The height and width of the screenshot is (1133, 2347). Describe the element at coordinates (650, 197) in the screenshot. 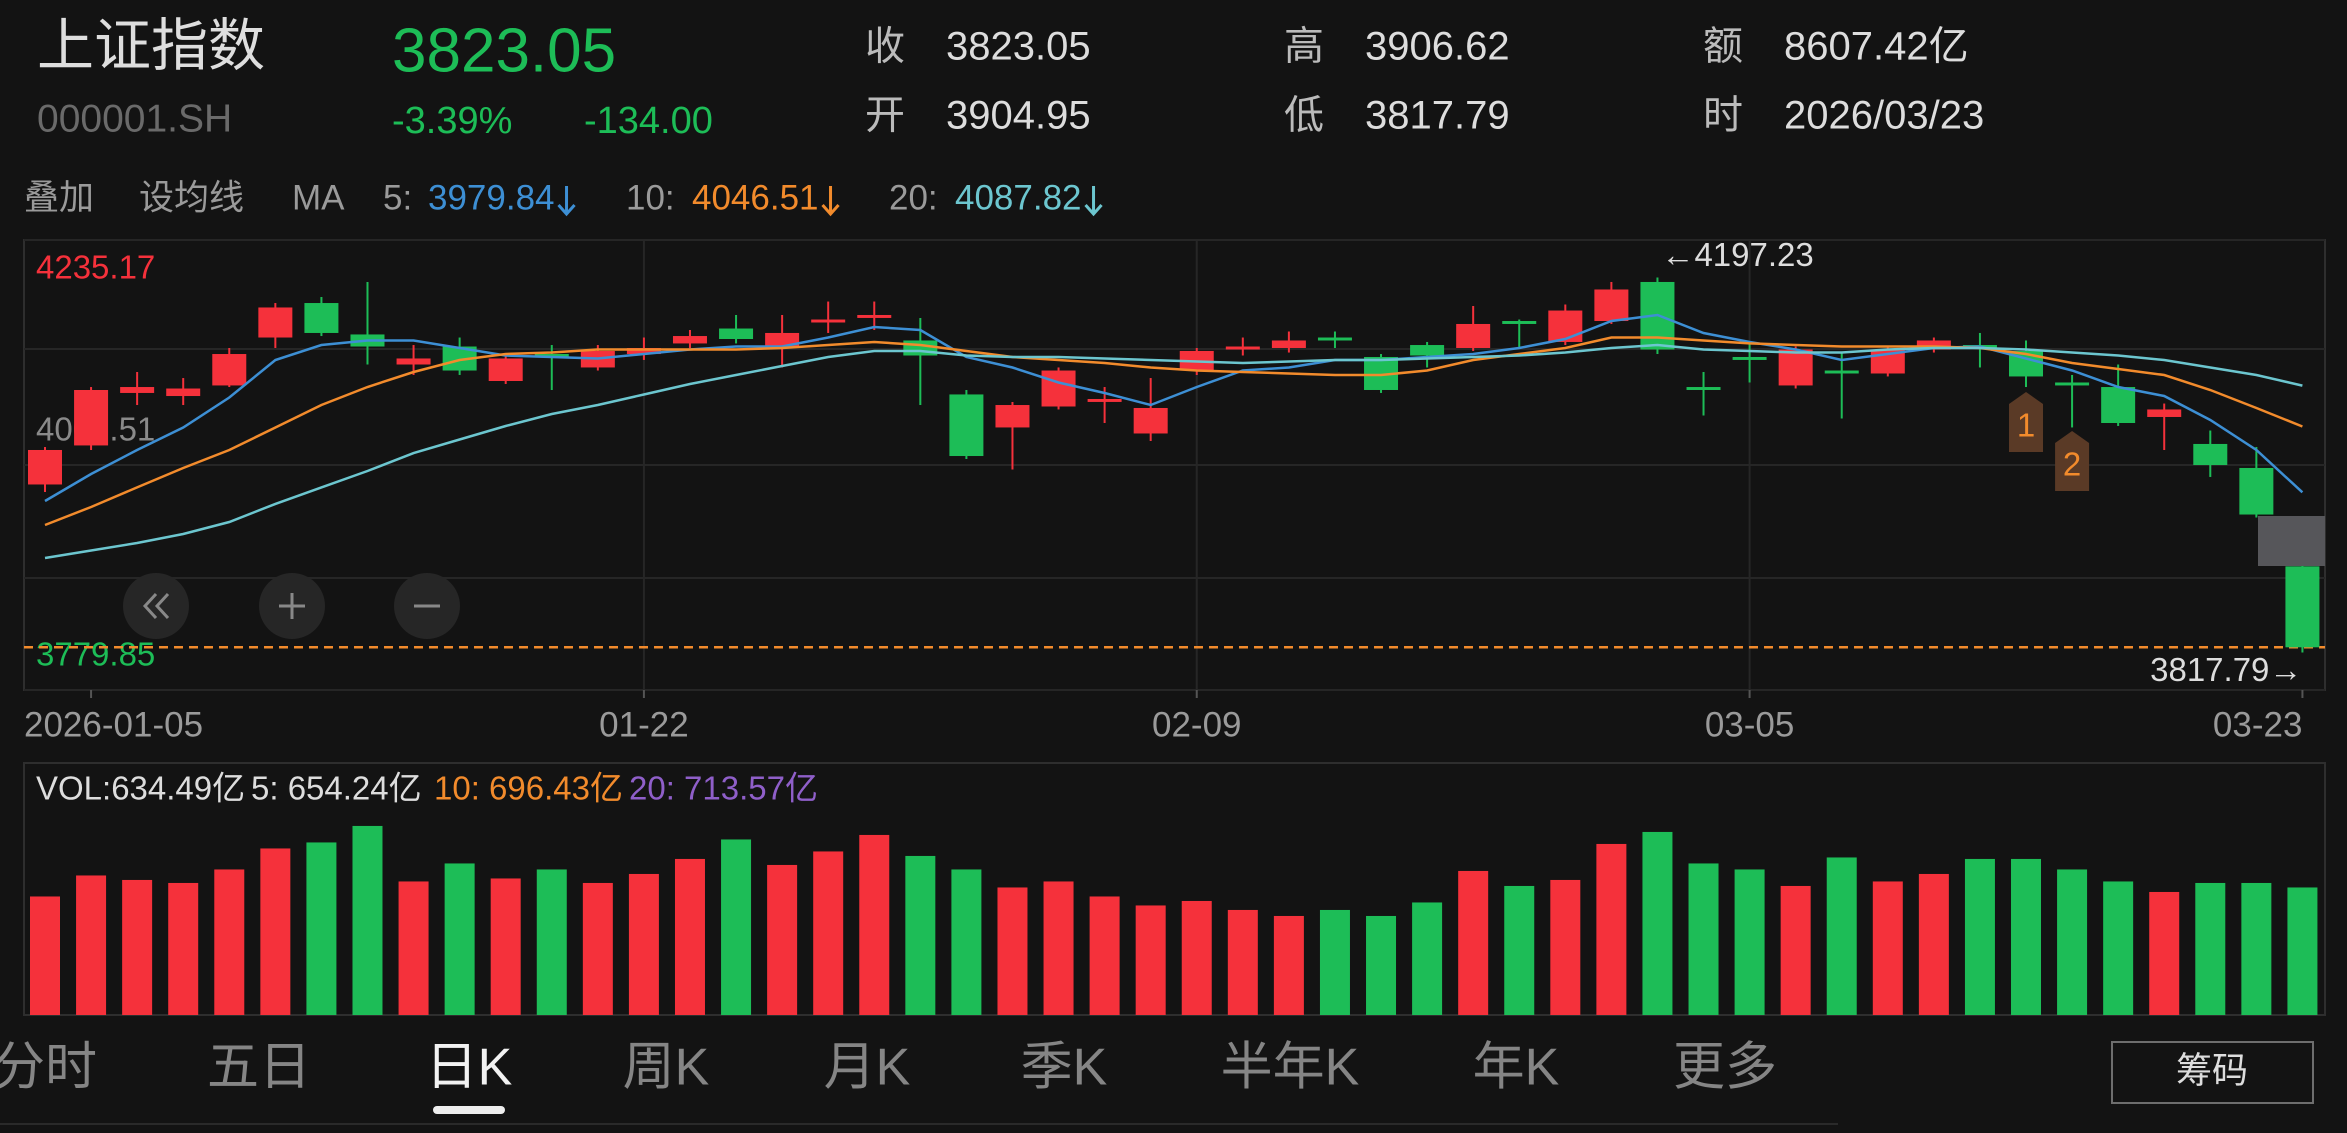

I see `ma-legend-name: 10:` at that location.